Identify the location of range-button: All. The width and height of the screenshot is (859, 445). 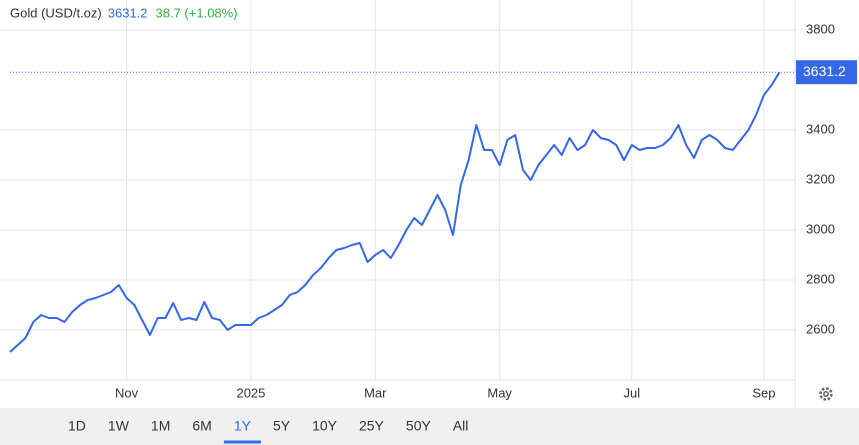
(461, 426).